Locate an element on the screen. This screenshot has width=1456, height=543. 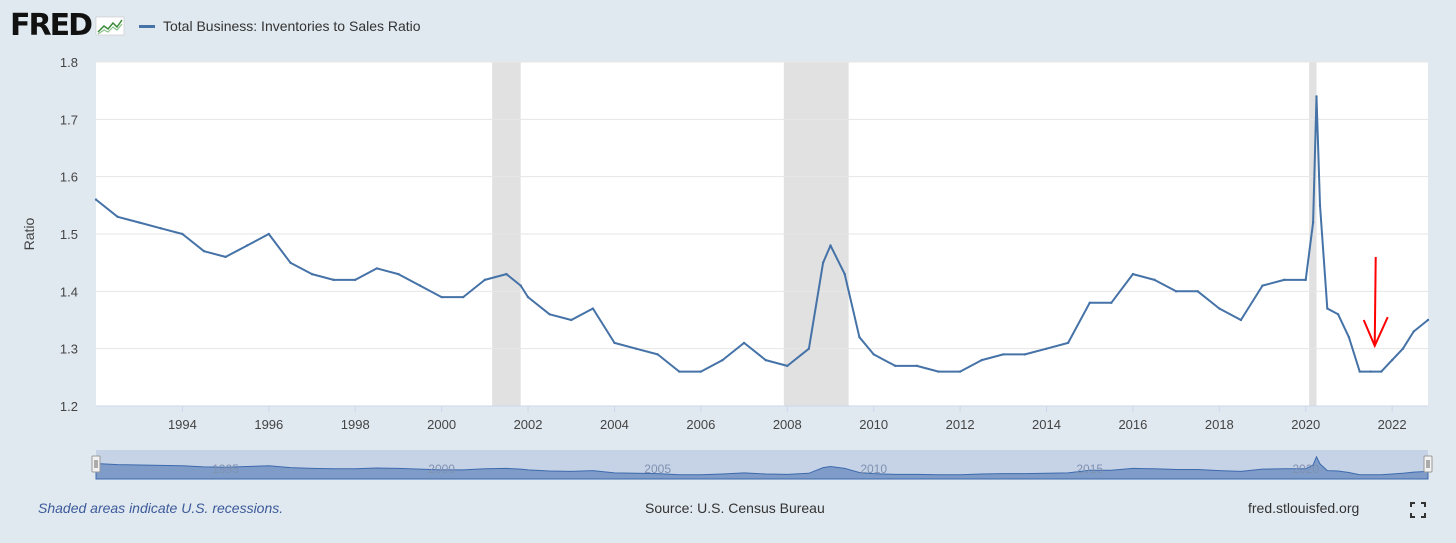
y-tick-label: 1.4 is located at coordinates (69, 291).